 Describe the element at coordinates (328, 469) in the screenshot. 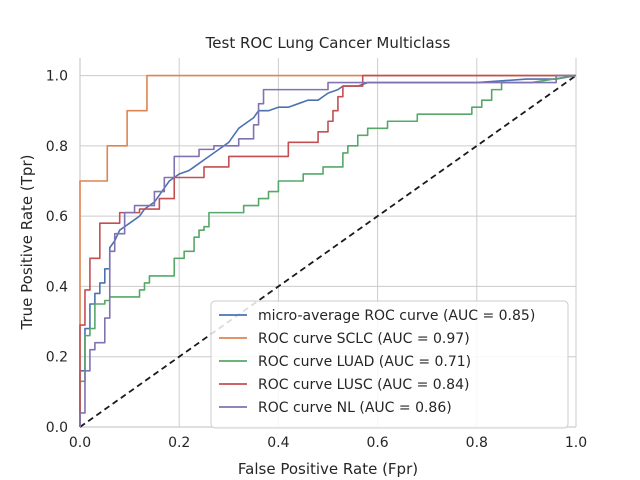

I see `x-axis-label: False Positive Rate (Fpr)` at that location.